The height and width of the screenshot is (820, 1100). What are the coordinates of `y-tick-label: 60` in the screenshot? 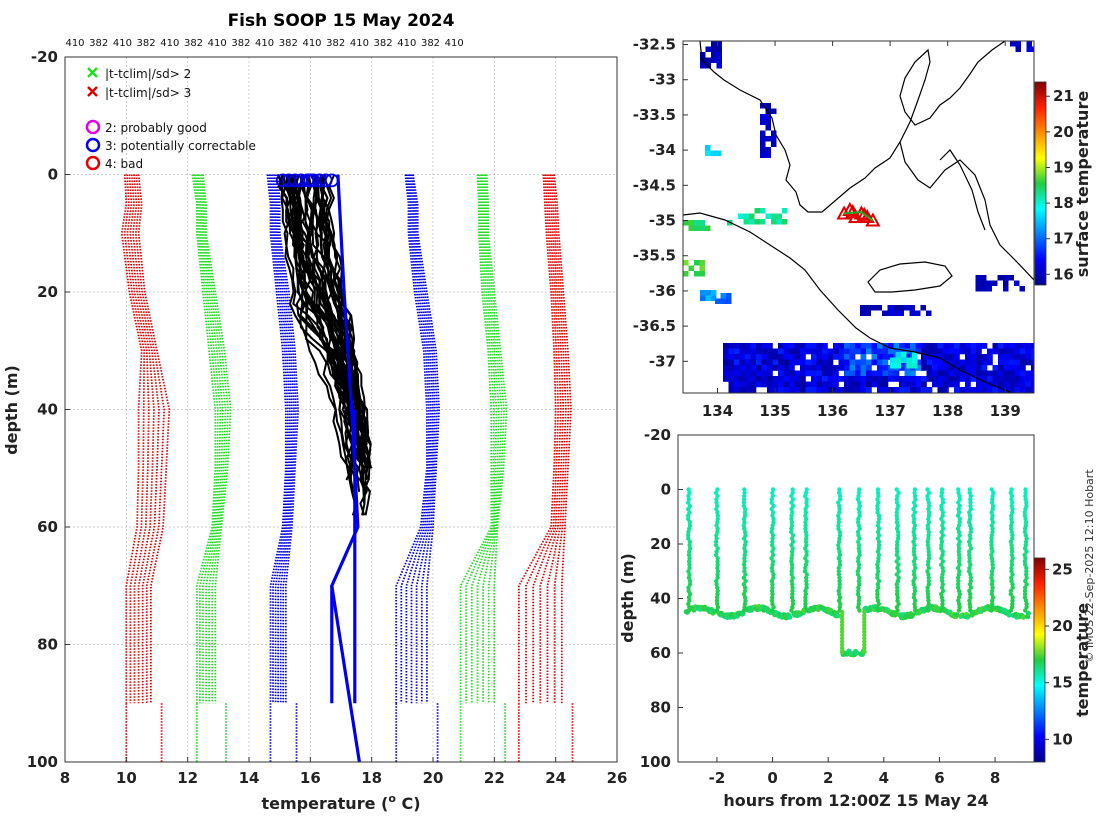 It's located at (47, 527).